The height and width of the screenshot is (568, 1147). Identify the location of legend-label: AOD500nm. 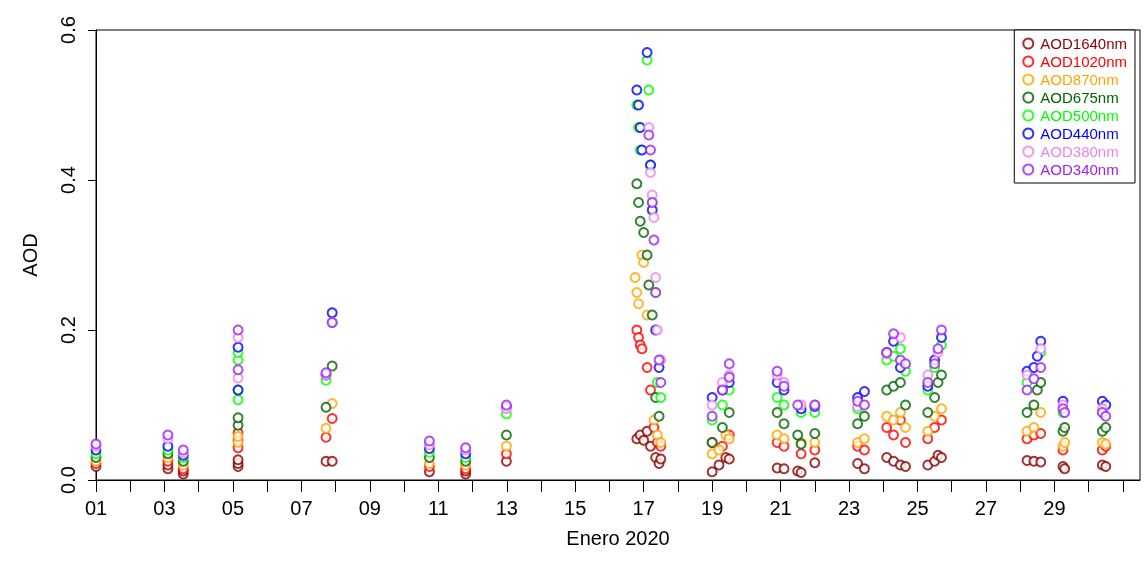
(1079, 115).